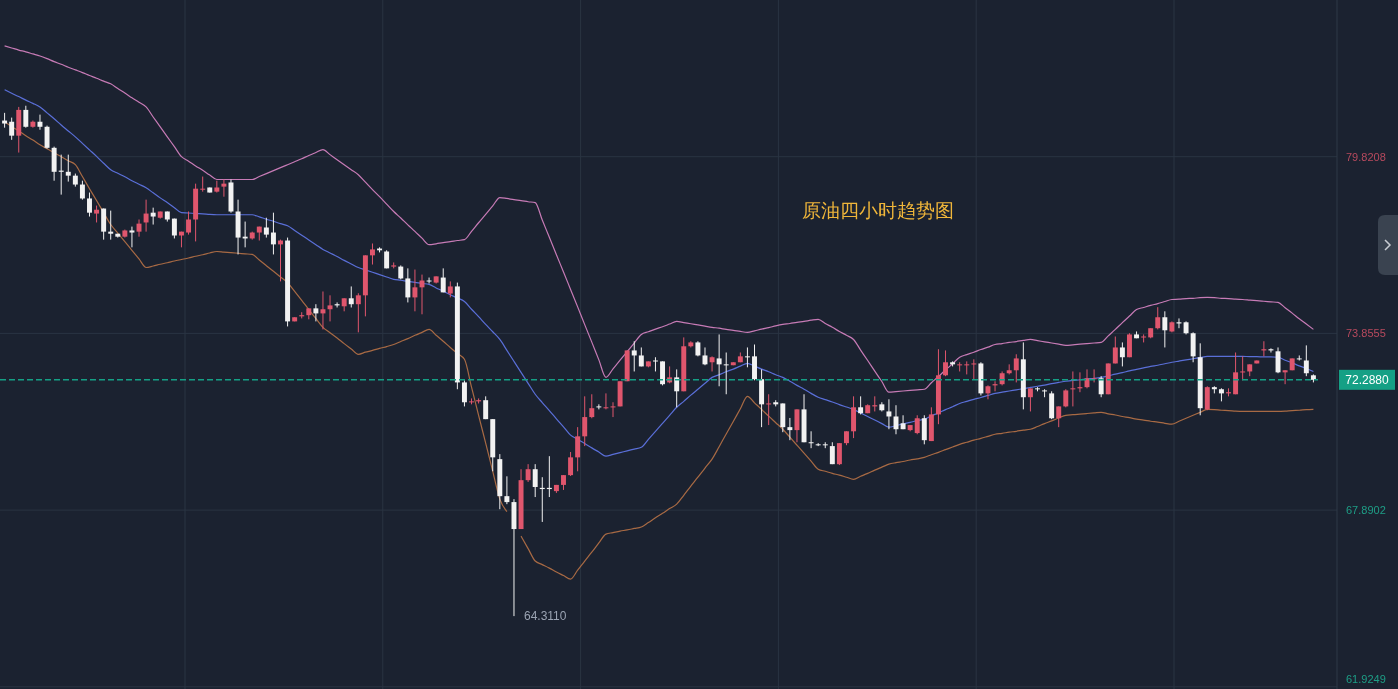 This screenshot has width=1398, height=689. I want to click on text: 原油四小时趋势图, so click(878, 209).